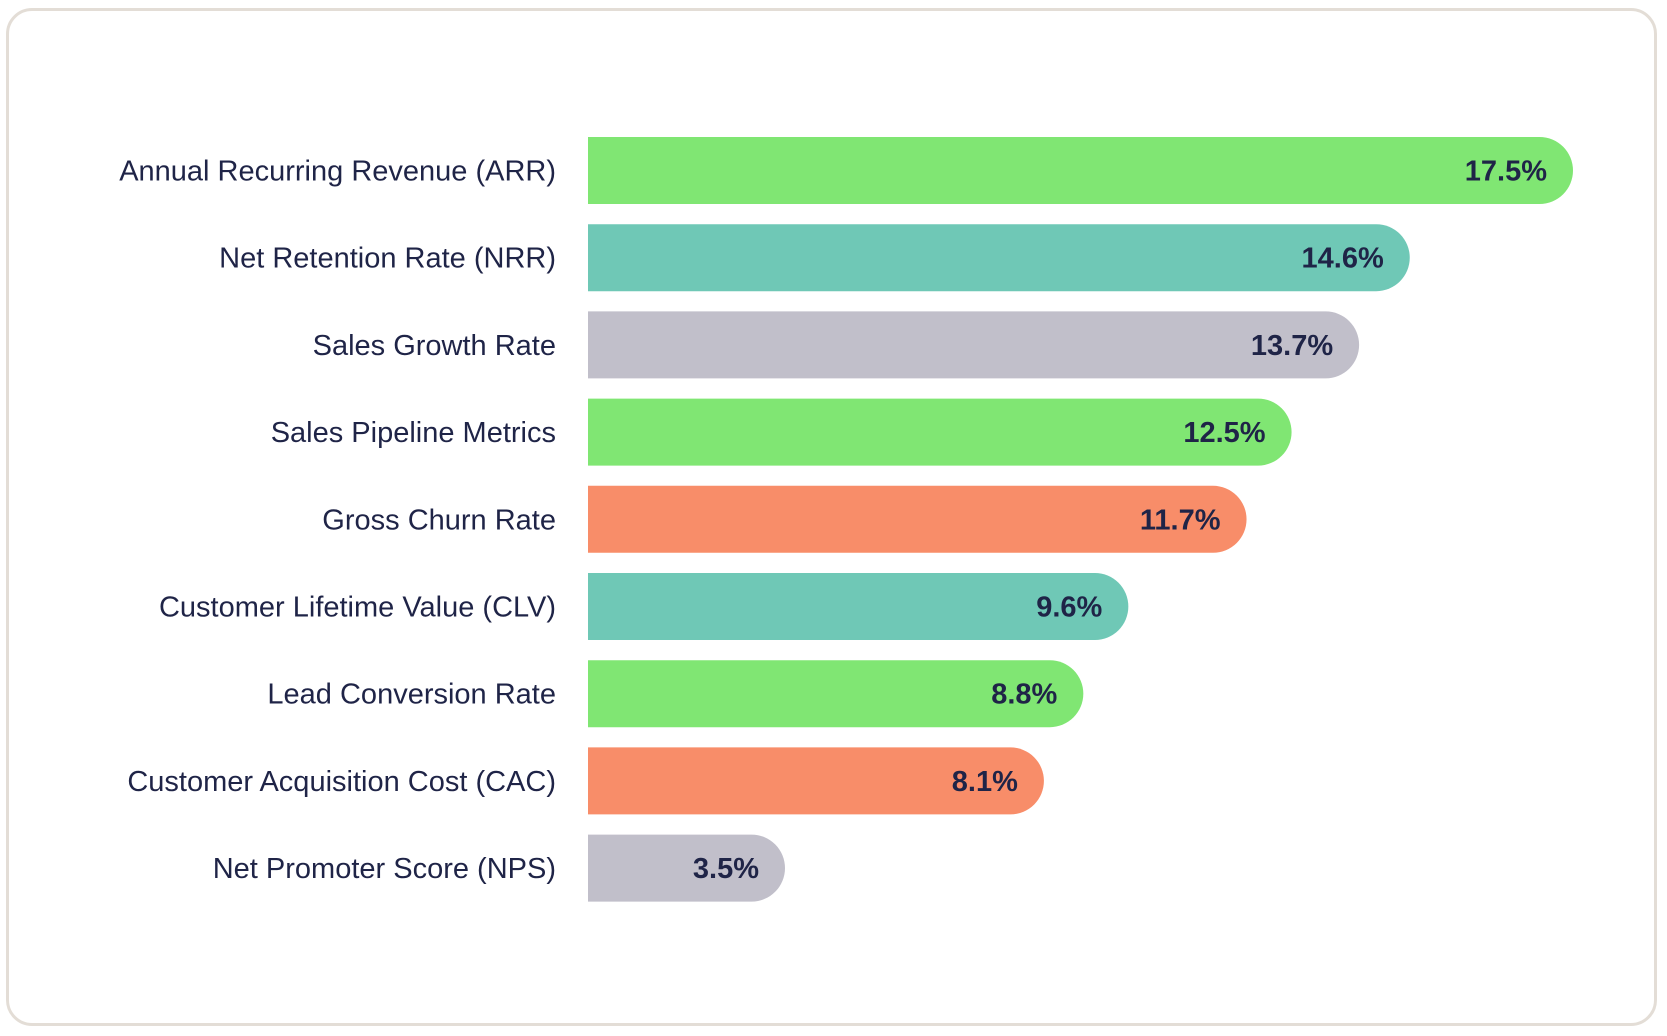 The image size is (1667, 1036). I want to click on value-label: 13.7%, so click(1292, 346).